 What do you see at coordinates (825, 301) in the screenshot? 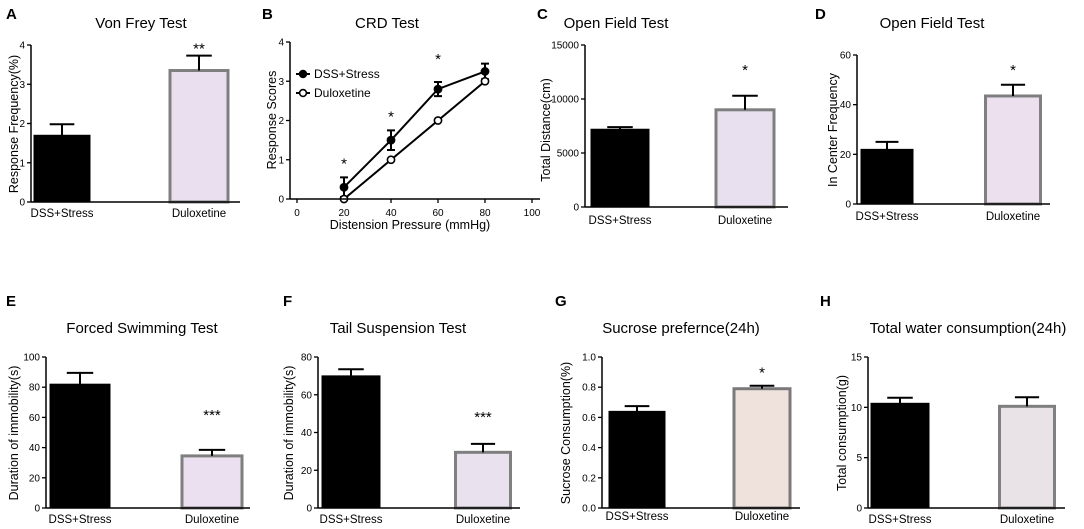
I see `panel-letter-H: H` at bounding box center [825, 301].